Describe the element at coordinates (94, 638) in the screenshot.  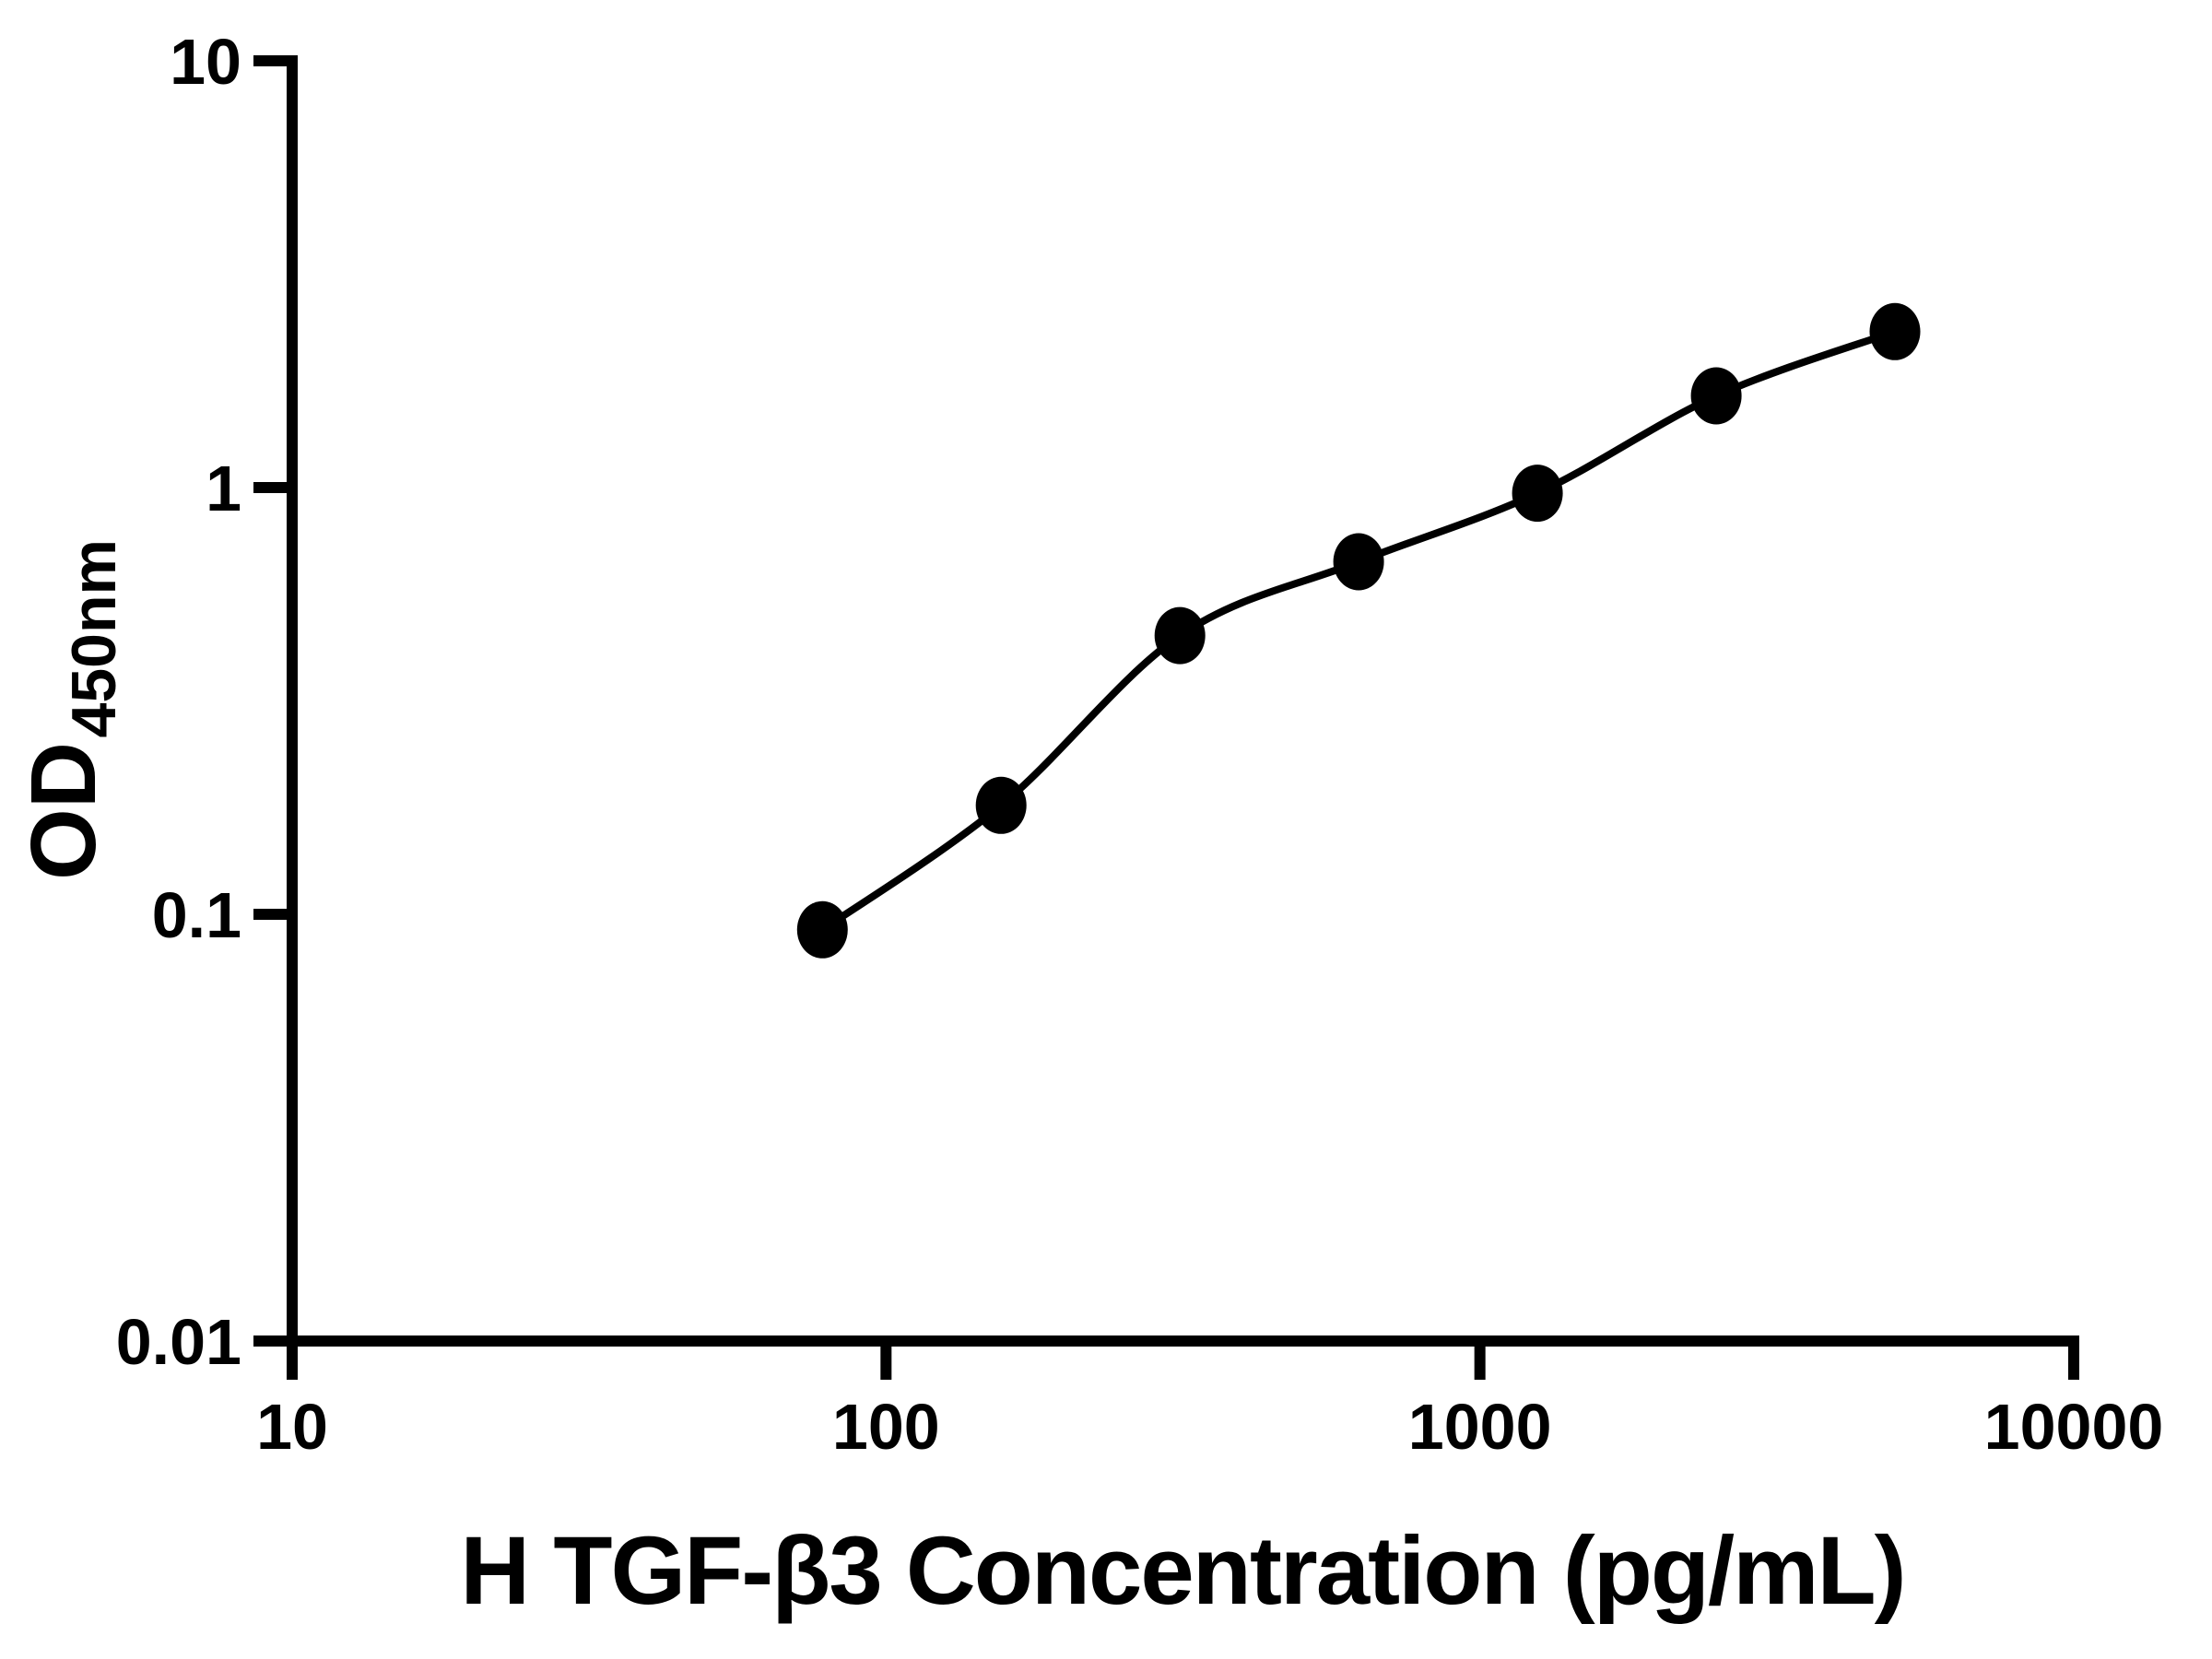
I see `y-axis-title-subscript: 450nm` at that location.